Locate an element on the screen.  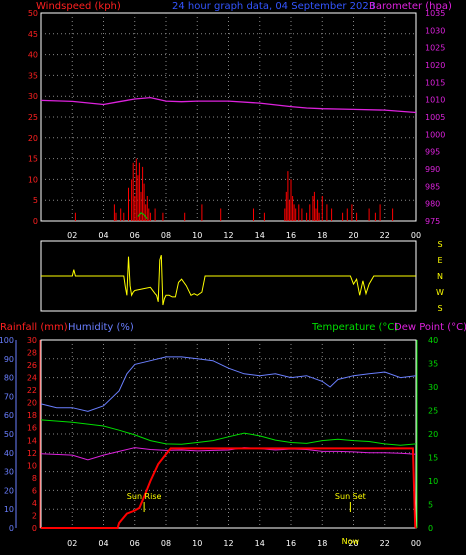
hour-tick: 06 is located at coordinates (135, 543).